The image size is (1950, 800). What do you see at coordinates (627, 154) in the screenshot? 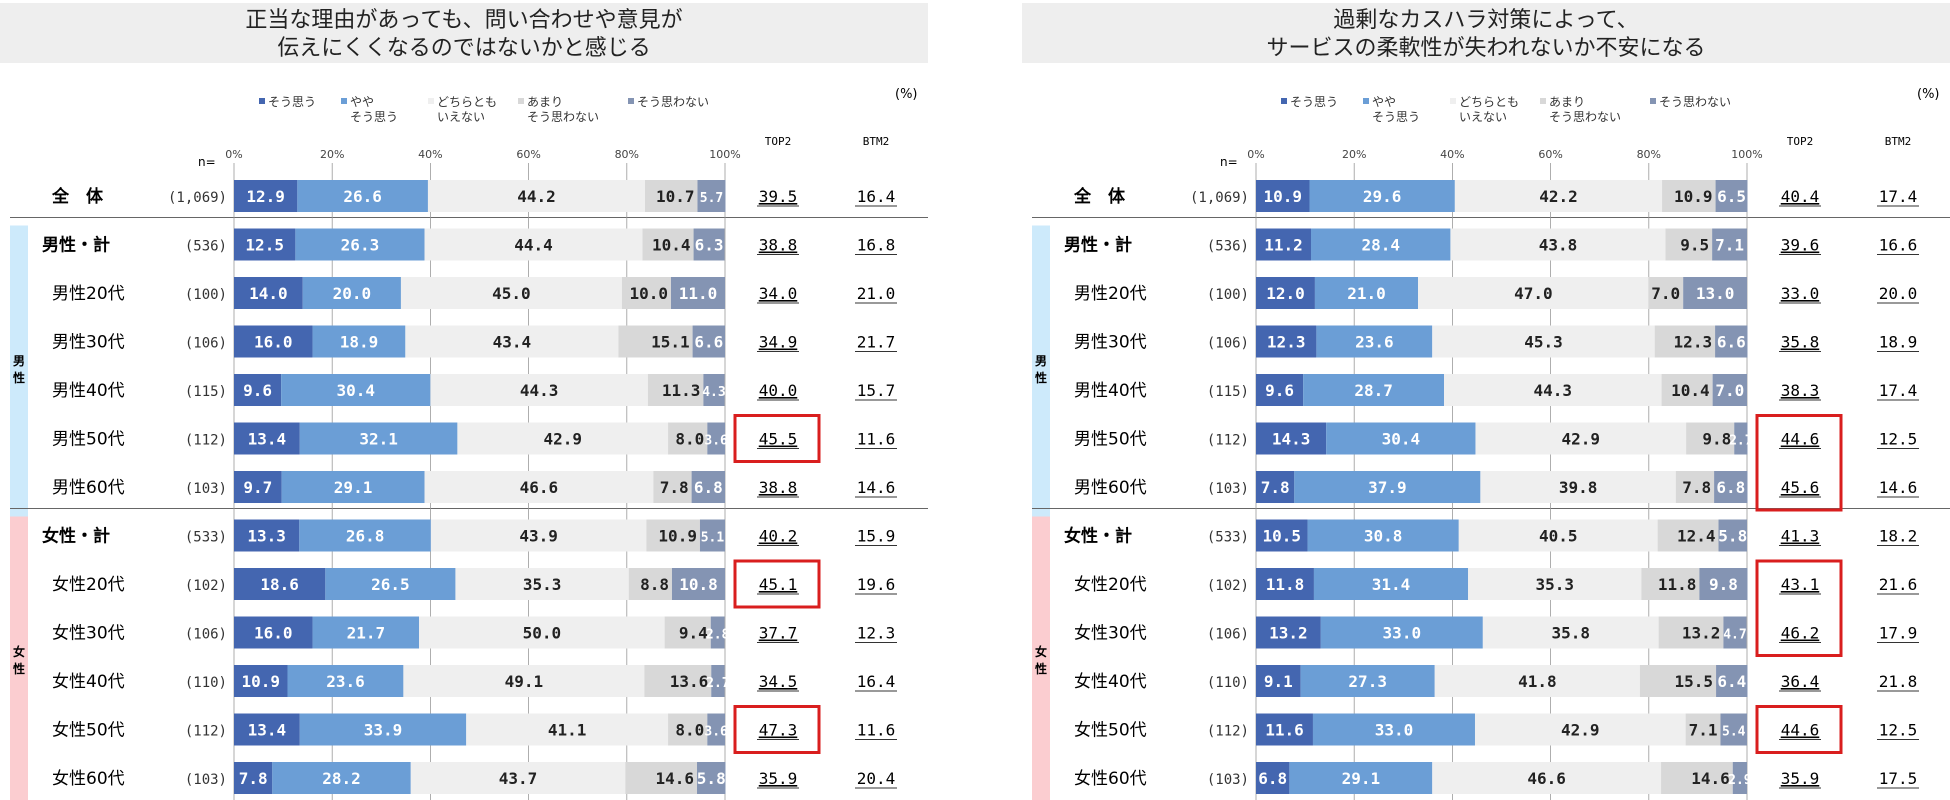
I see `axis-tick-label: 80%` at bounding box center [627, 154].